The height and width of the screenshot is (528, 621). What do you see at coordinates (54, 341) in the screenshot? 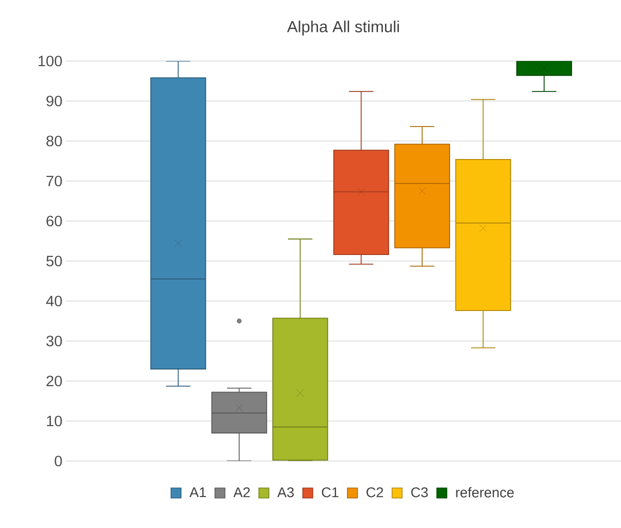
I see `y-tick-label: 30` at bounding box center [54, 341].